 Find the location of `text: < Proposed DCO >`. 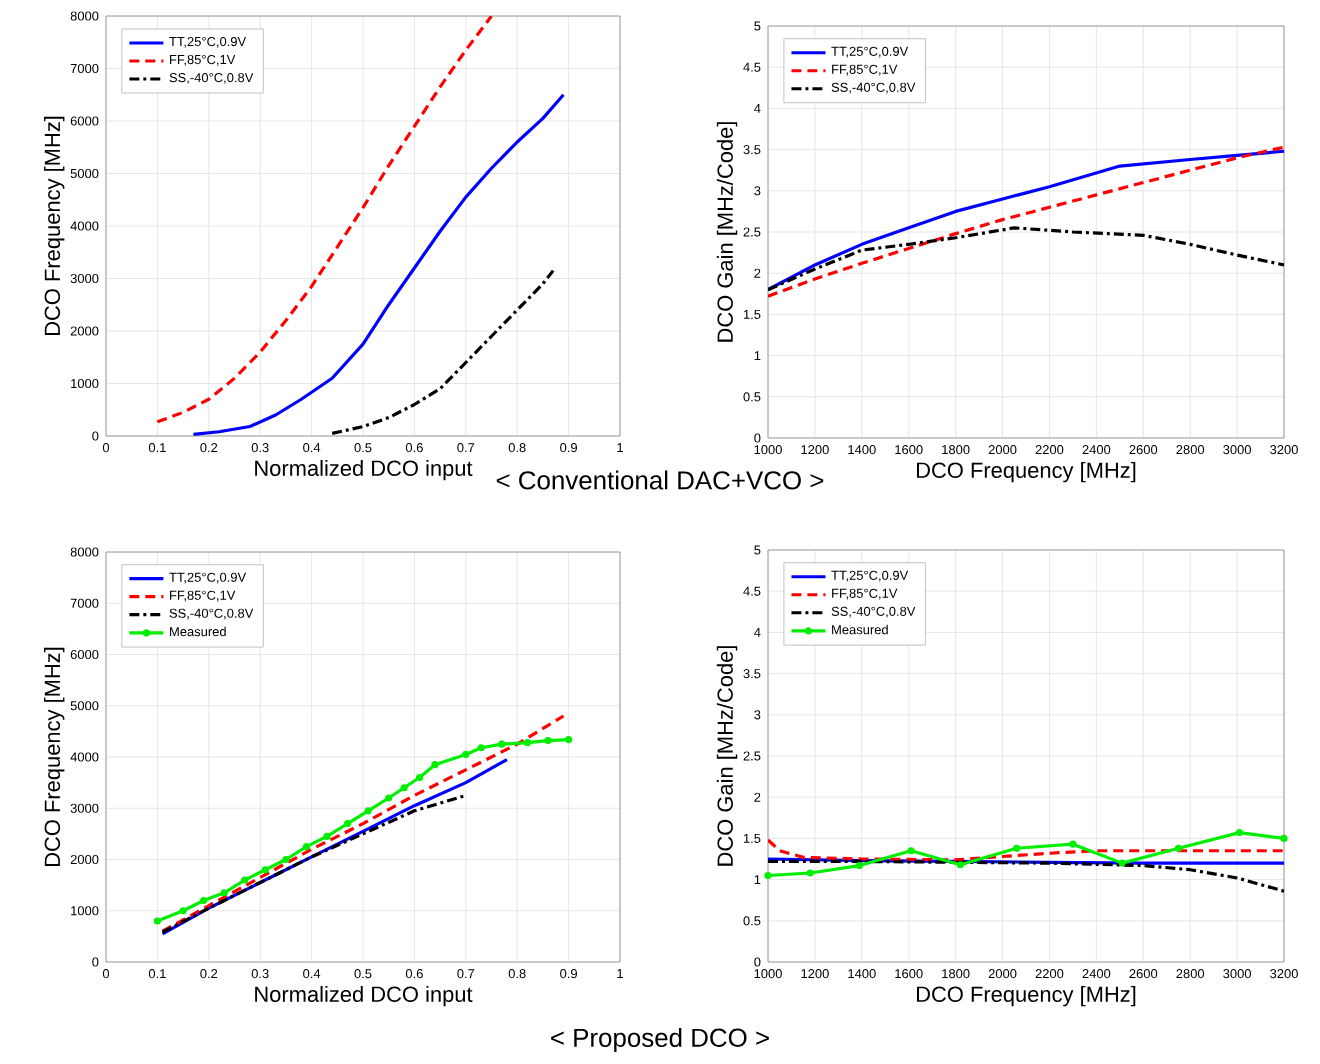

text: < Proposed DCO > is located at coordinates (660, 1040).